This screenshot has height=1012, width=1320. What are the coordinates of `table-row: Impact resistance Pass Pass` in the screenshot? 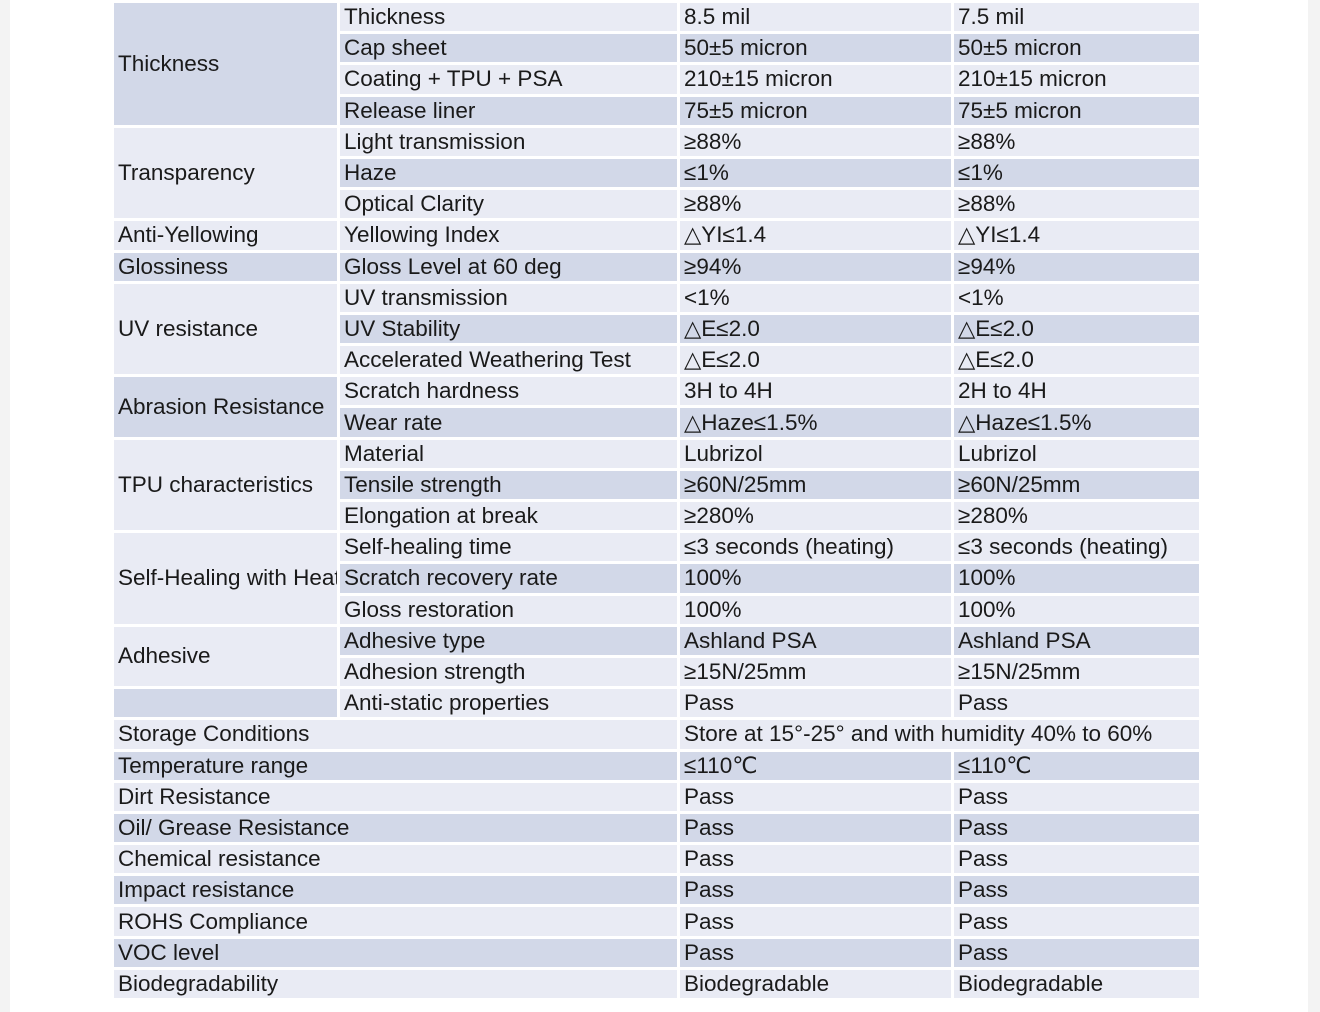 It's located at (658, 892).